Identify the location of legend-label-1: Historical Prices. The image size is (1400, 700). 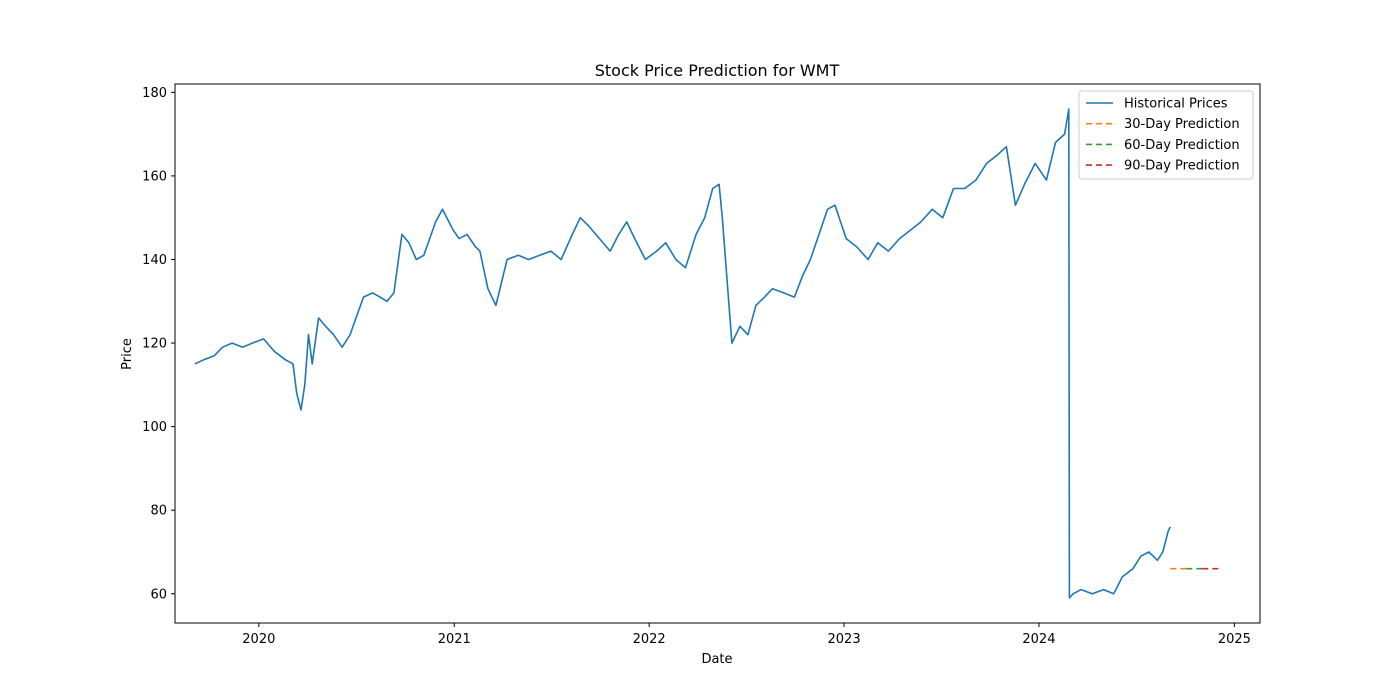
(1176, 104).